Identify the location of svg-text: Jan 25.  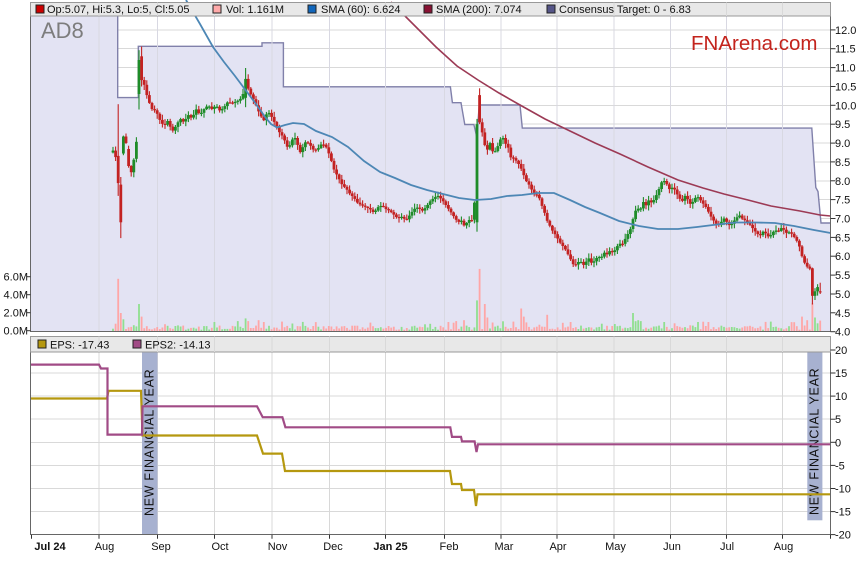
(390, 547).